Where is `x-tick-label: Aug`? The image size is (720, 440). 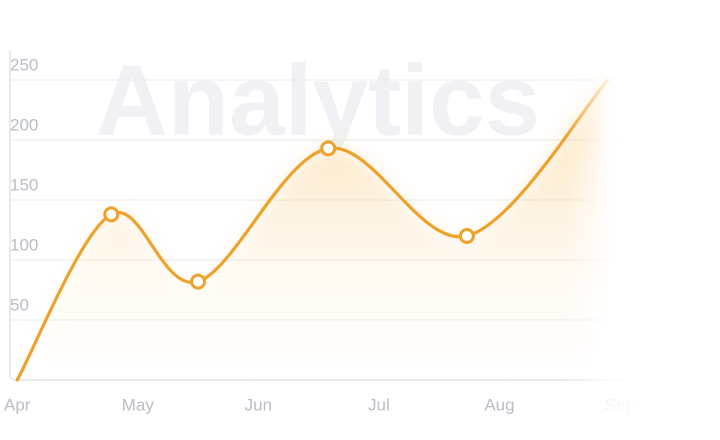
x-tick-label: Aug is located at coordinates (499, 404).